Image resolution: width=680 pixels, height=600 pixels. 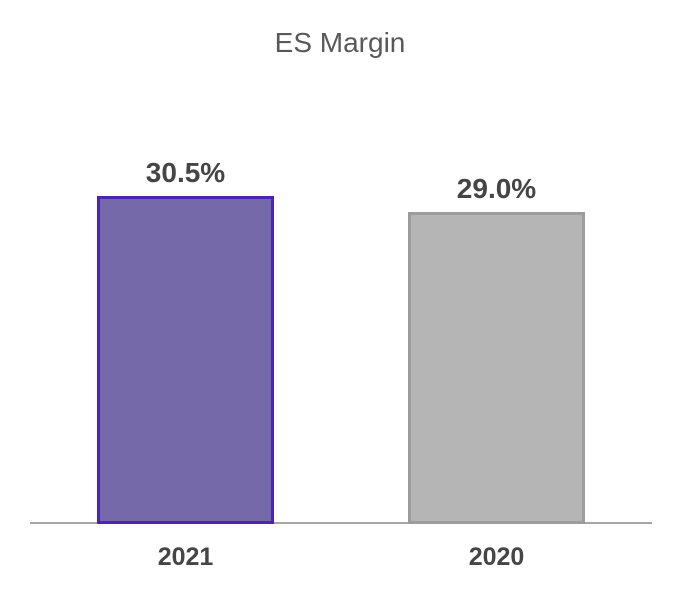 I want to click on bar-category-label: 2021, so click(x=185, y=557).